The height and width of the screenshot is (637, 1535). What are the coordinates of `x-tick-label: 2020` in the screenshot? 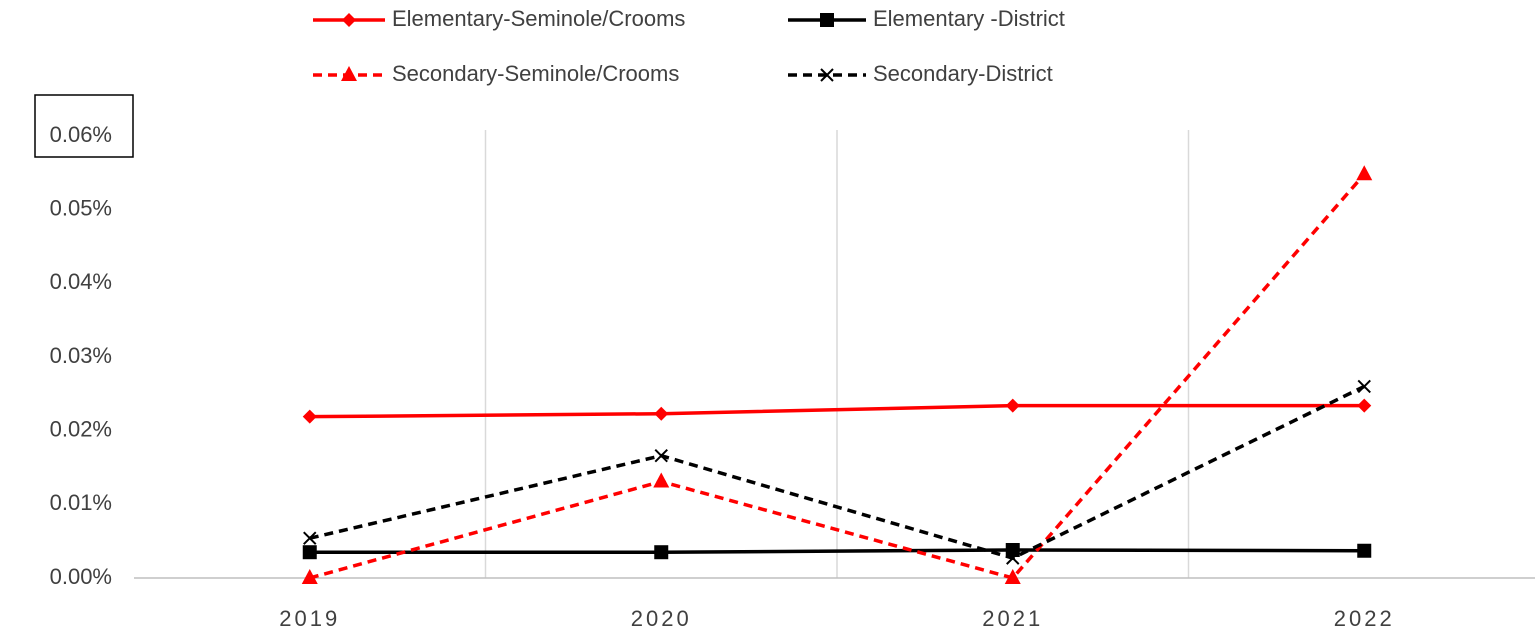 It's located at (661, 618).